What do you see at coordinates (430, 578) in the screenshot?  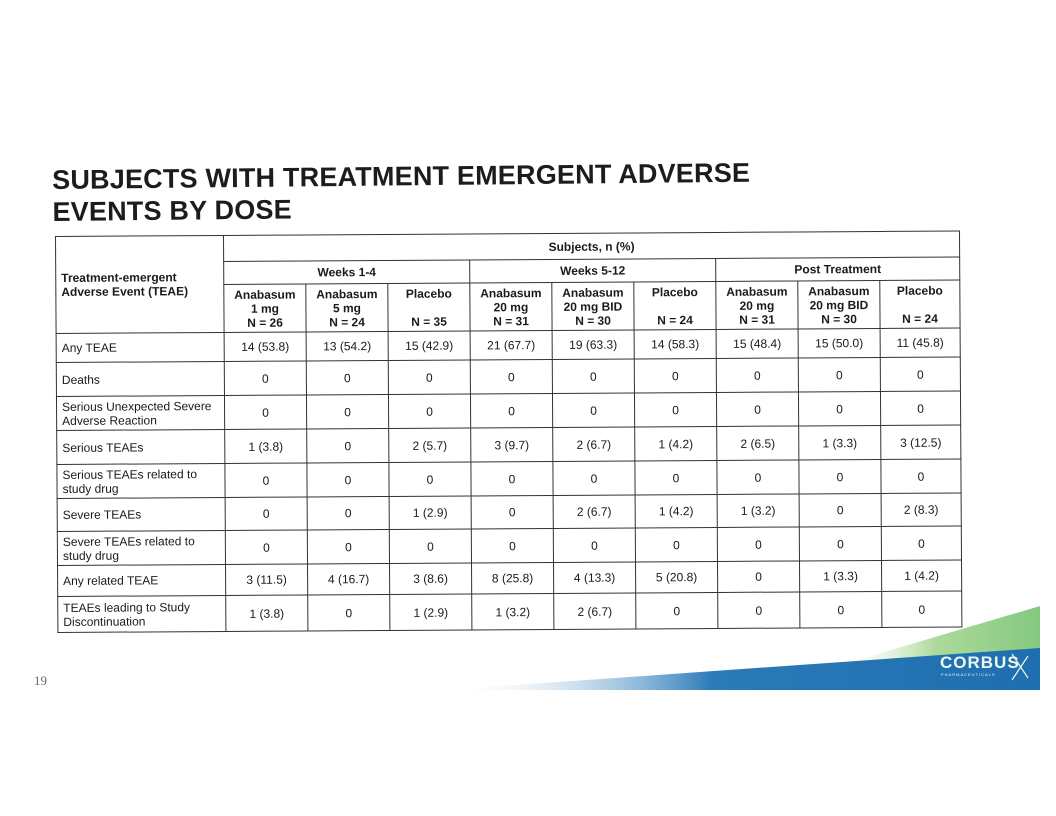 I see `table-cell: 3 (8.6)` at bounding box center [430, 578].